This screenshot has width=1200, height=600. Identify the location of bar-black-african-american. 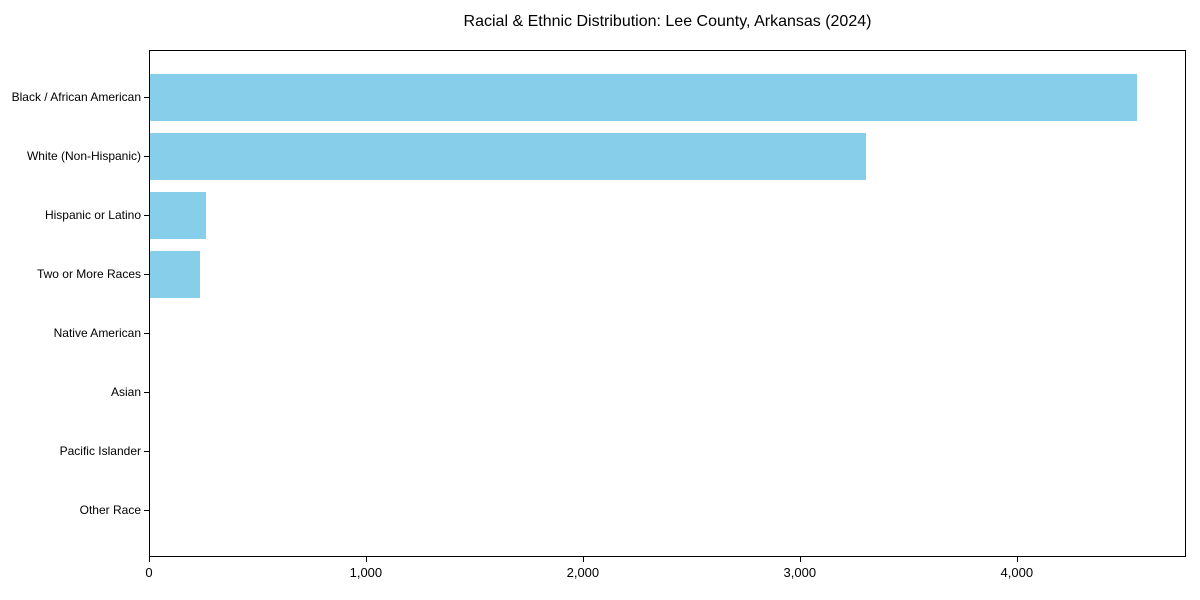
(644, 98).